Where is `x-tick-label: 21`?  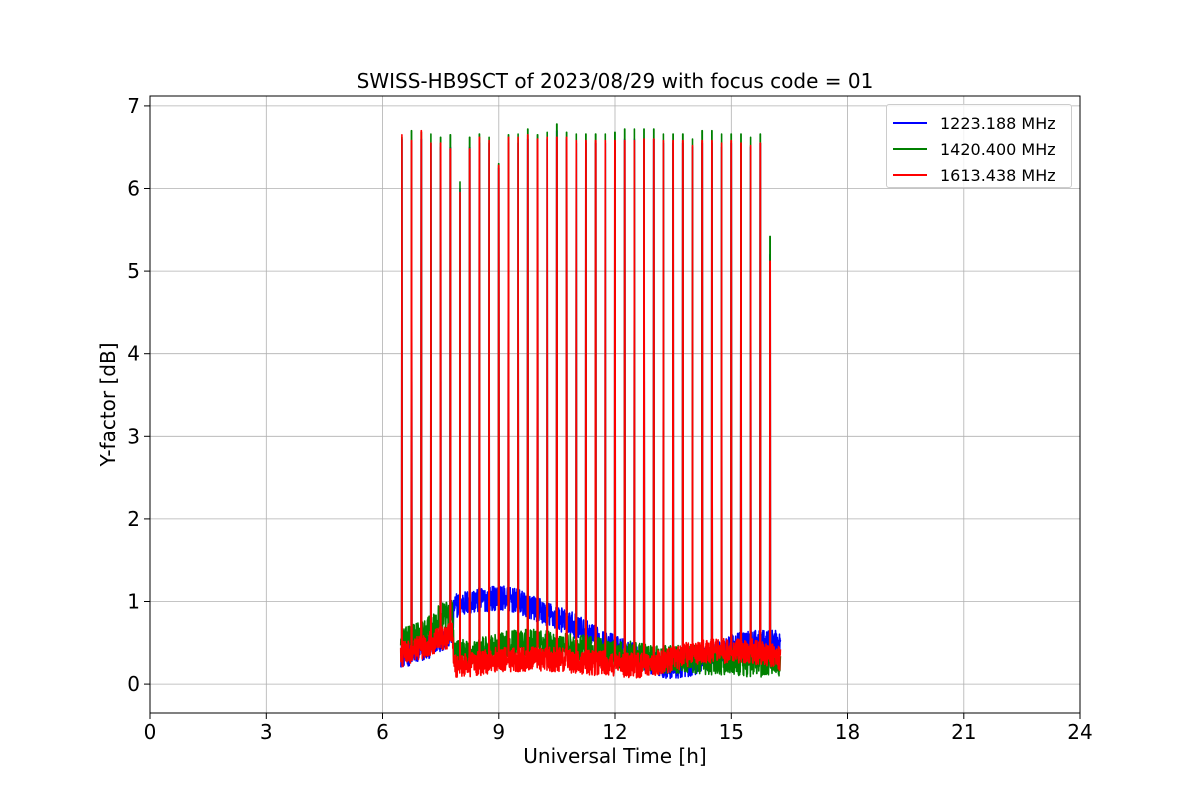 x-tick-label: 21 is located at coordinates (963, 732).